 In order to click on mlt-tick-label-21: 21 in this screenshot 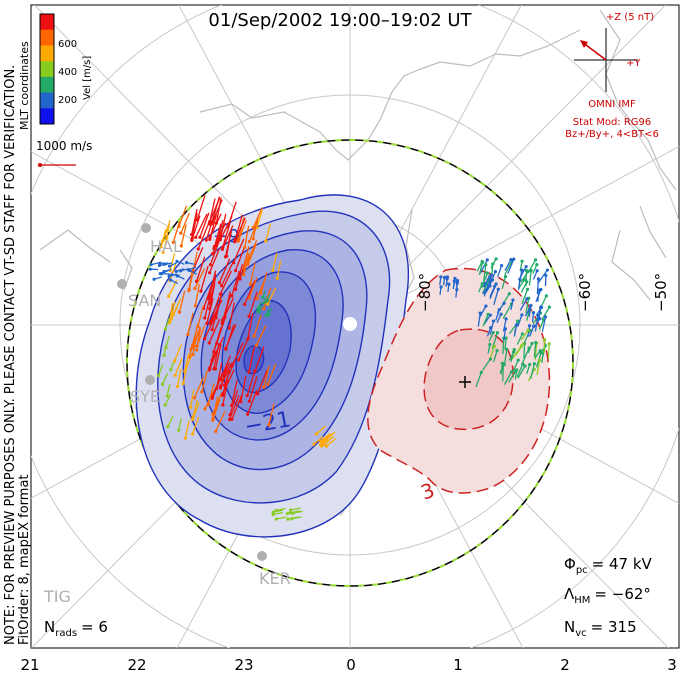, I will do `click(29, 665)`.